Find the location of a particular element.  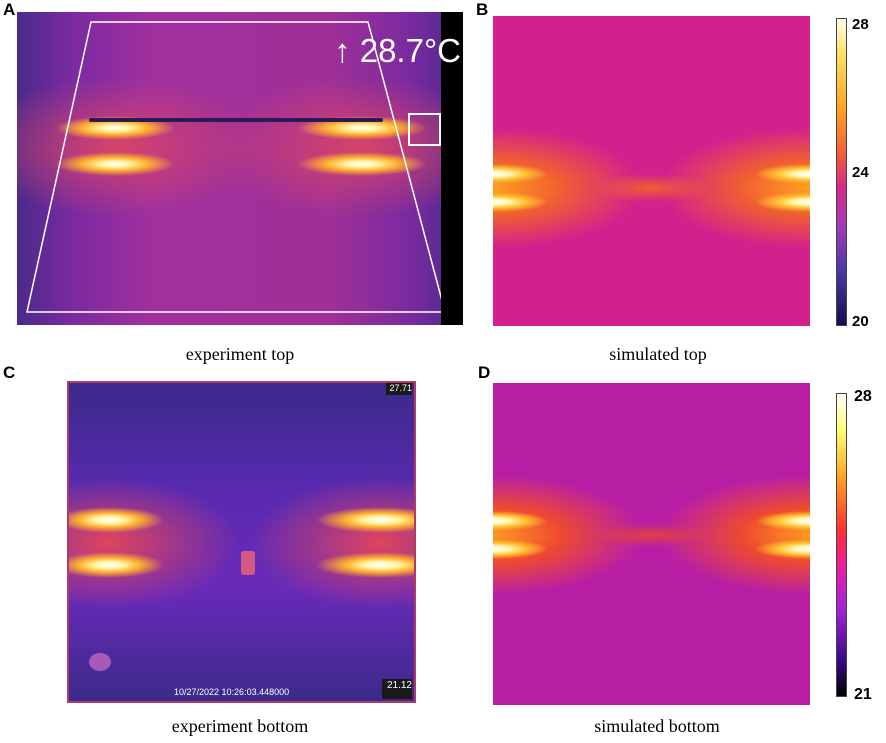

caption-simulated-bottom: simulated bottom is located at coordinates (657, 726).